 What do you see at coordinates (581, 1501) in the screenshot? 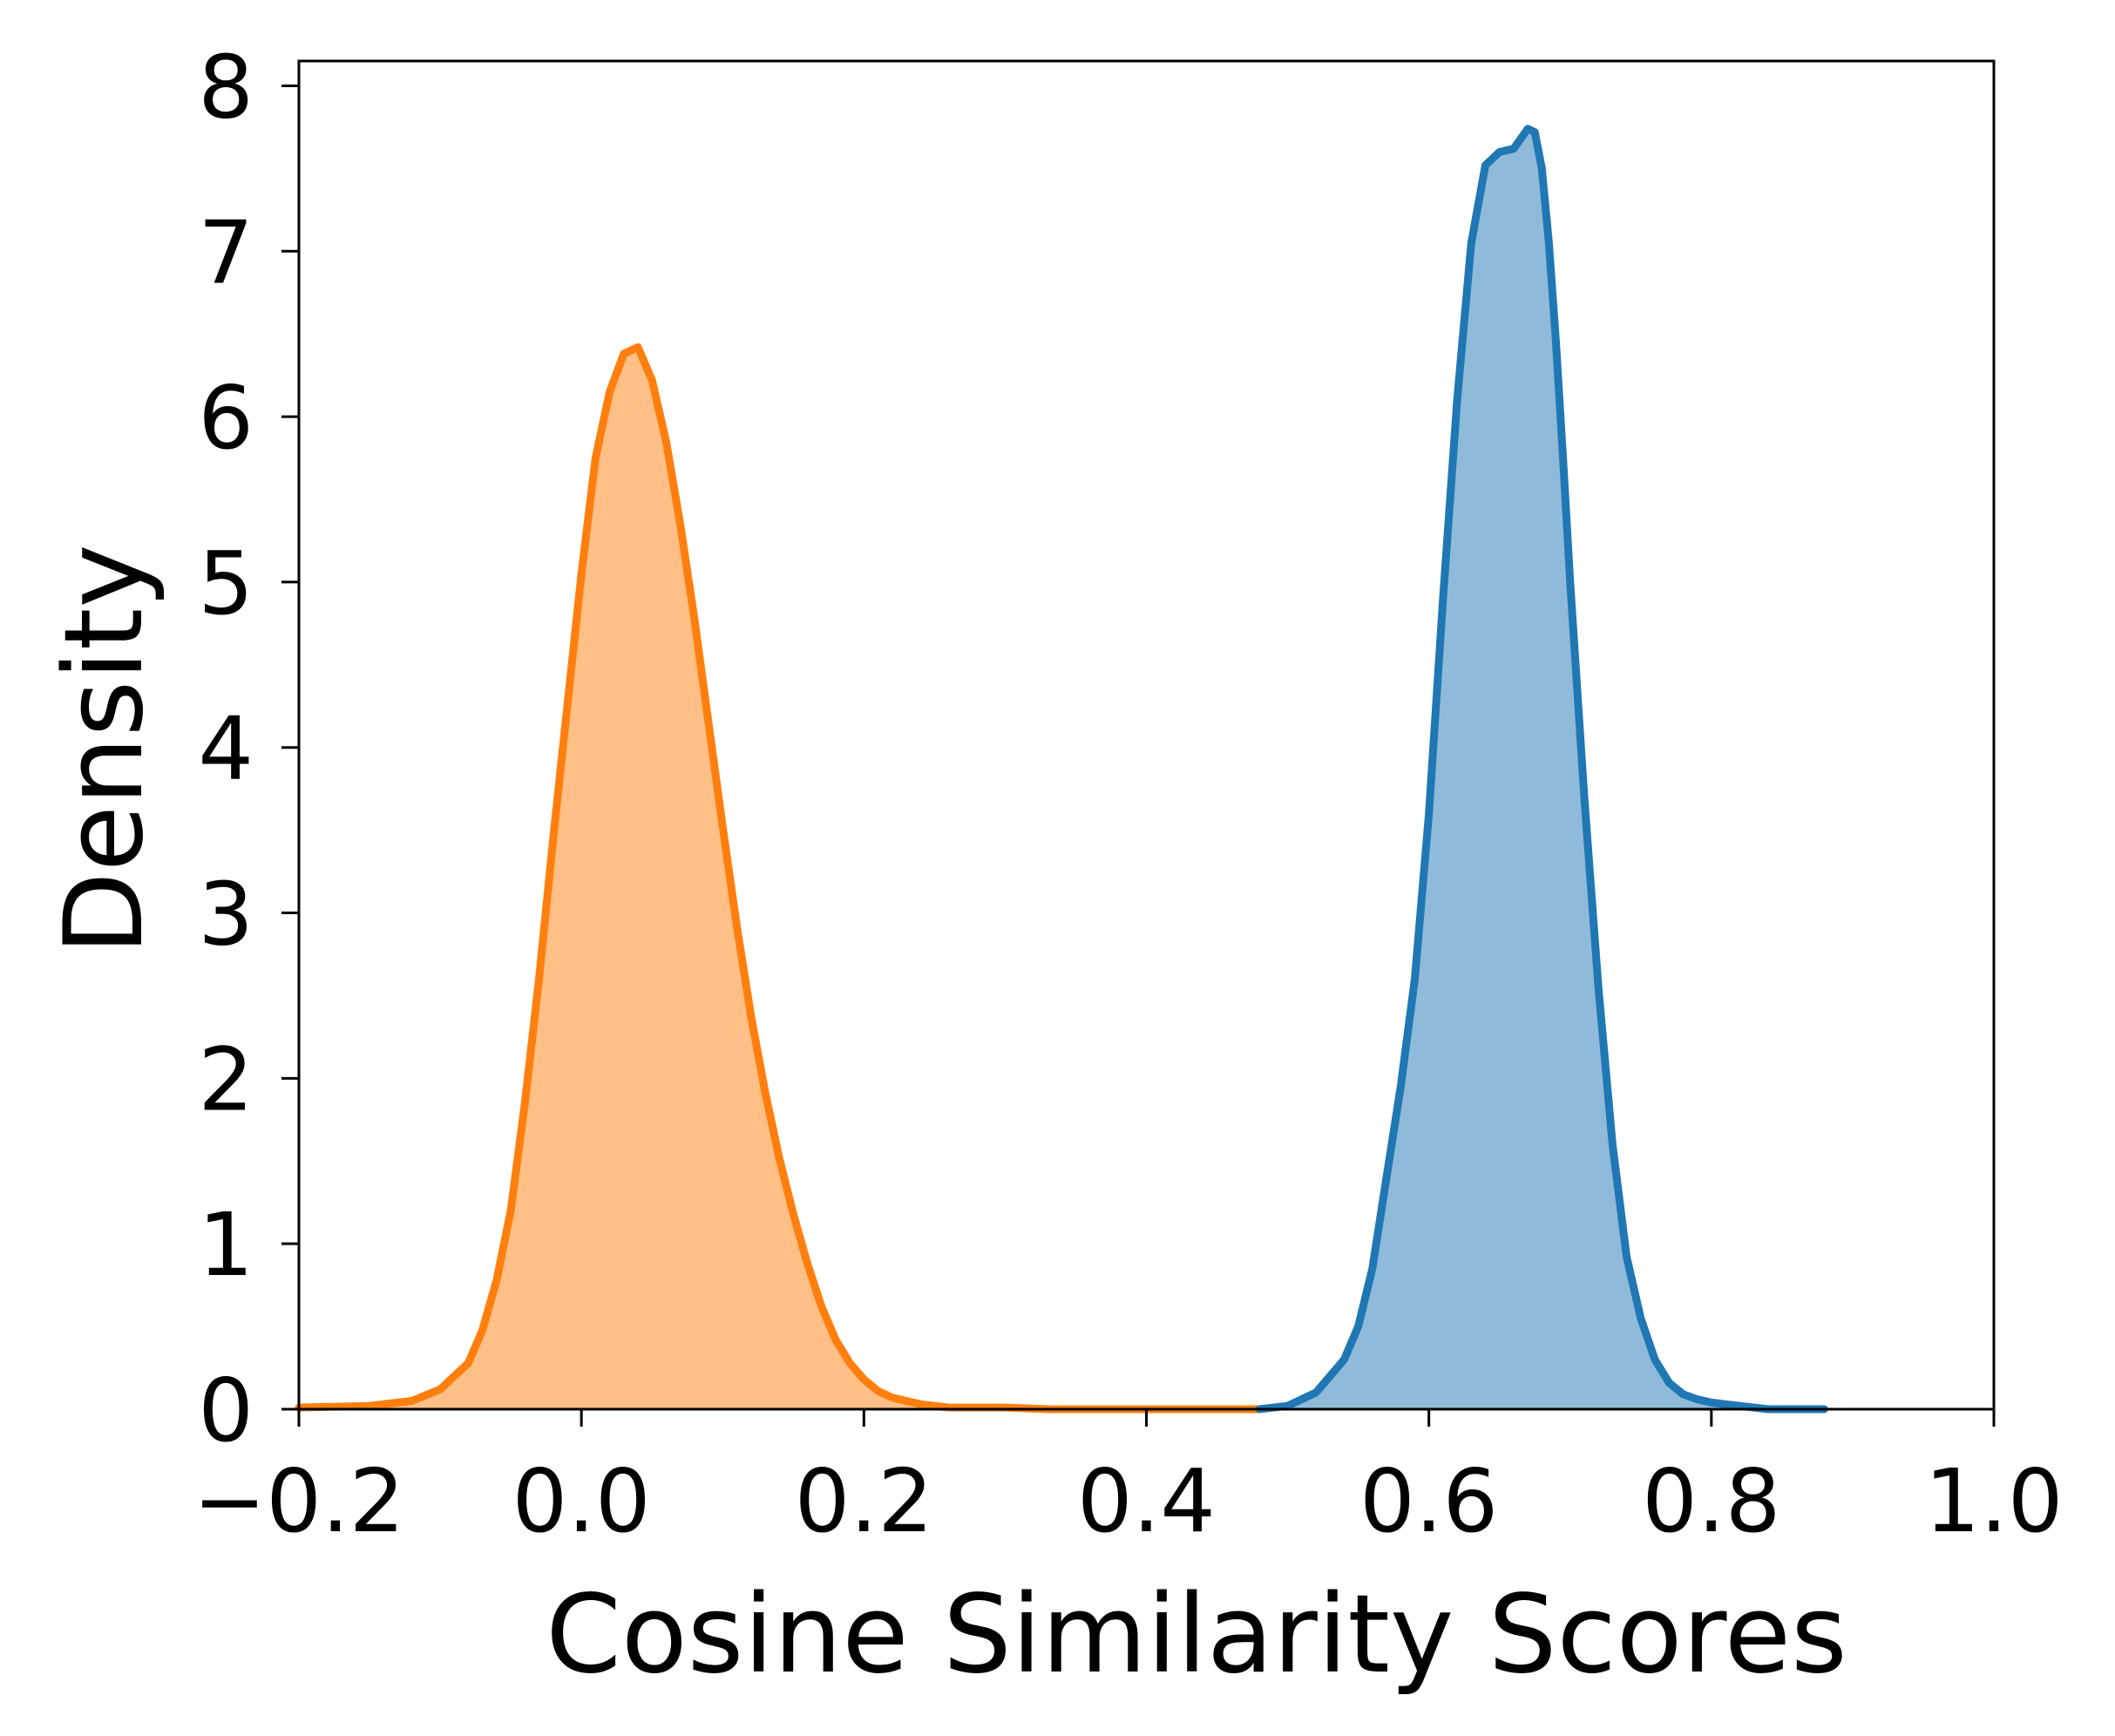
I see `x-tick-label: 0.0` at bounding box center [581, 1501].